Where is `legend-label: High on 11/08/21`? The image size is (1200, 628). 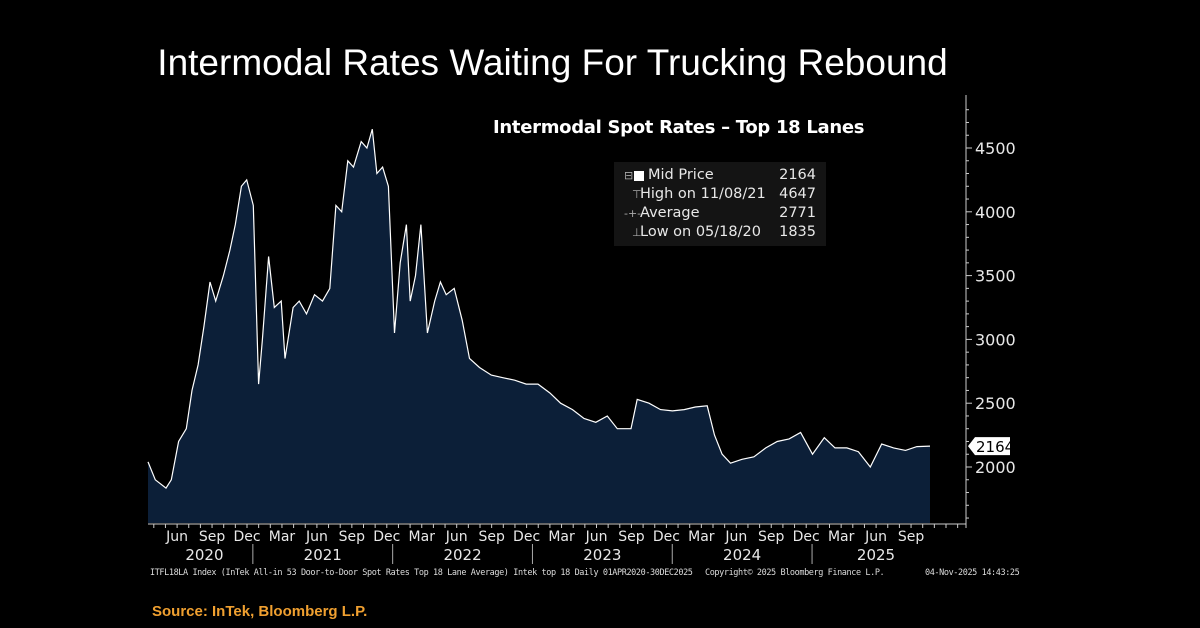 legend-label: High on 11/08/21 is located at coordinates (703, 194).